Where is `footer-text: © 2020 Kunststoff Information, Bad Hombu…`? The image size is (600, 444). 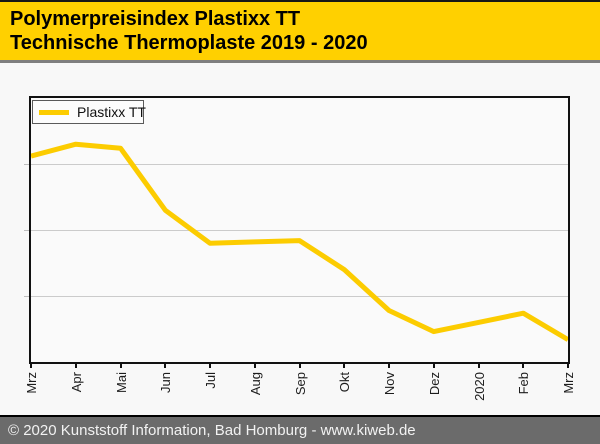 footer-text: © 2020 Kunststoff Information, Bad Hombu… is located at coordinates (212, 430).